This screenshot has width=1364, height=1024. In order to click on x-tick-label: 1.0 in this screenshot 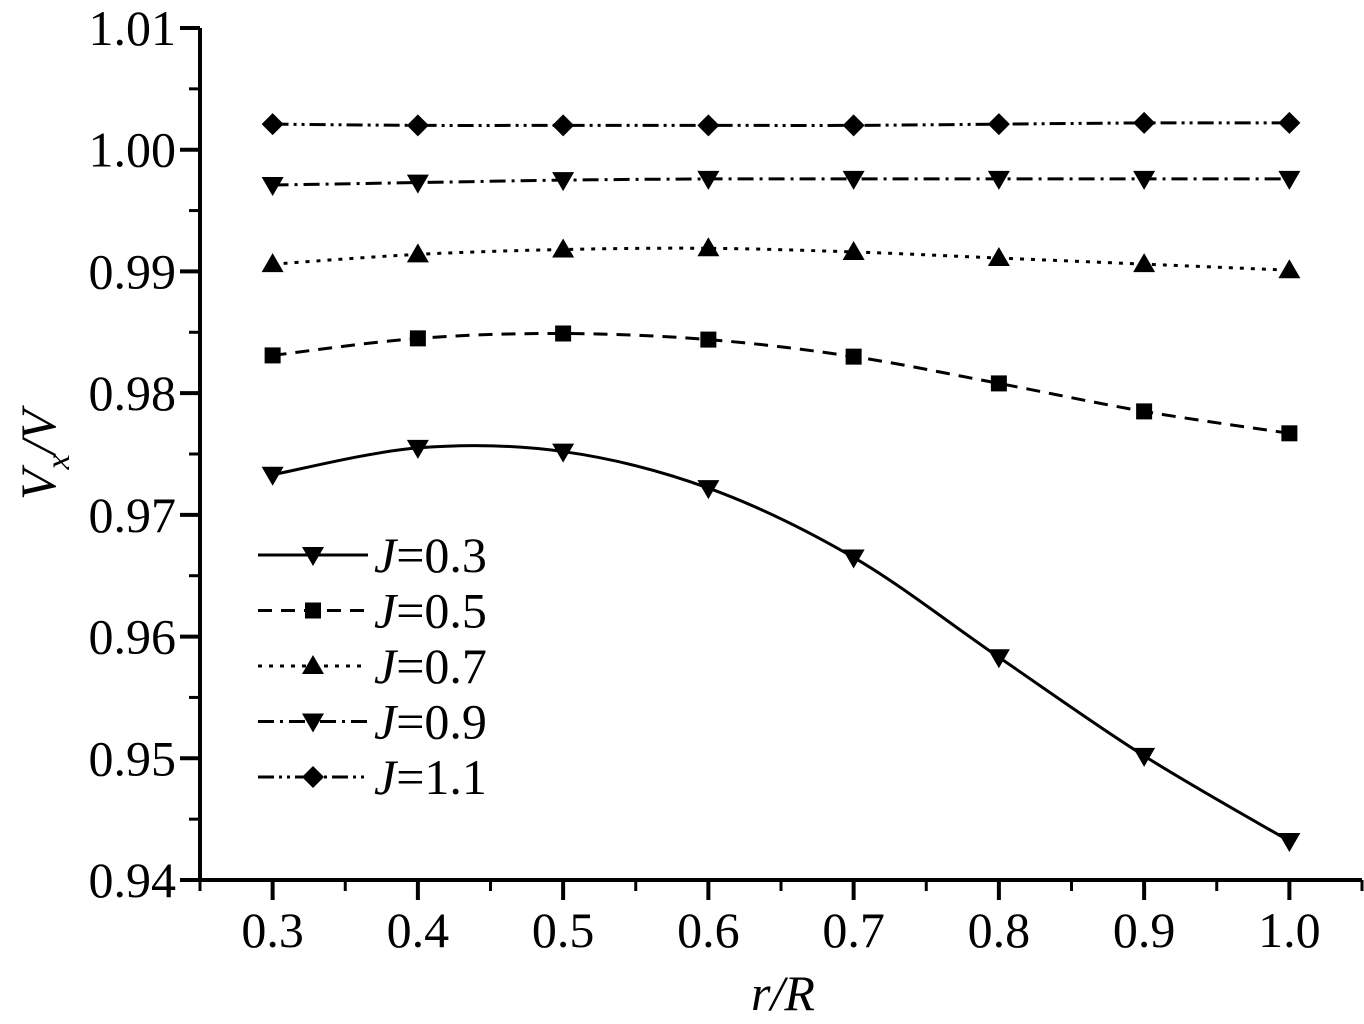, I will do `click(1289, 930)`.